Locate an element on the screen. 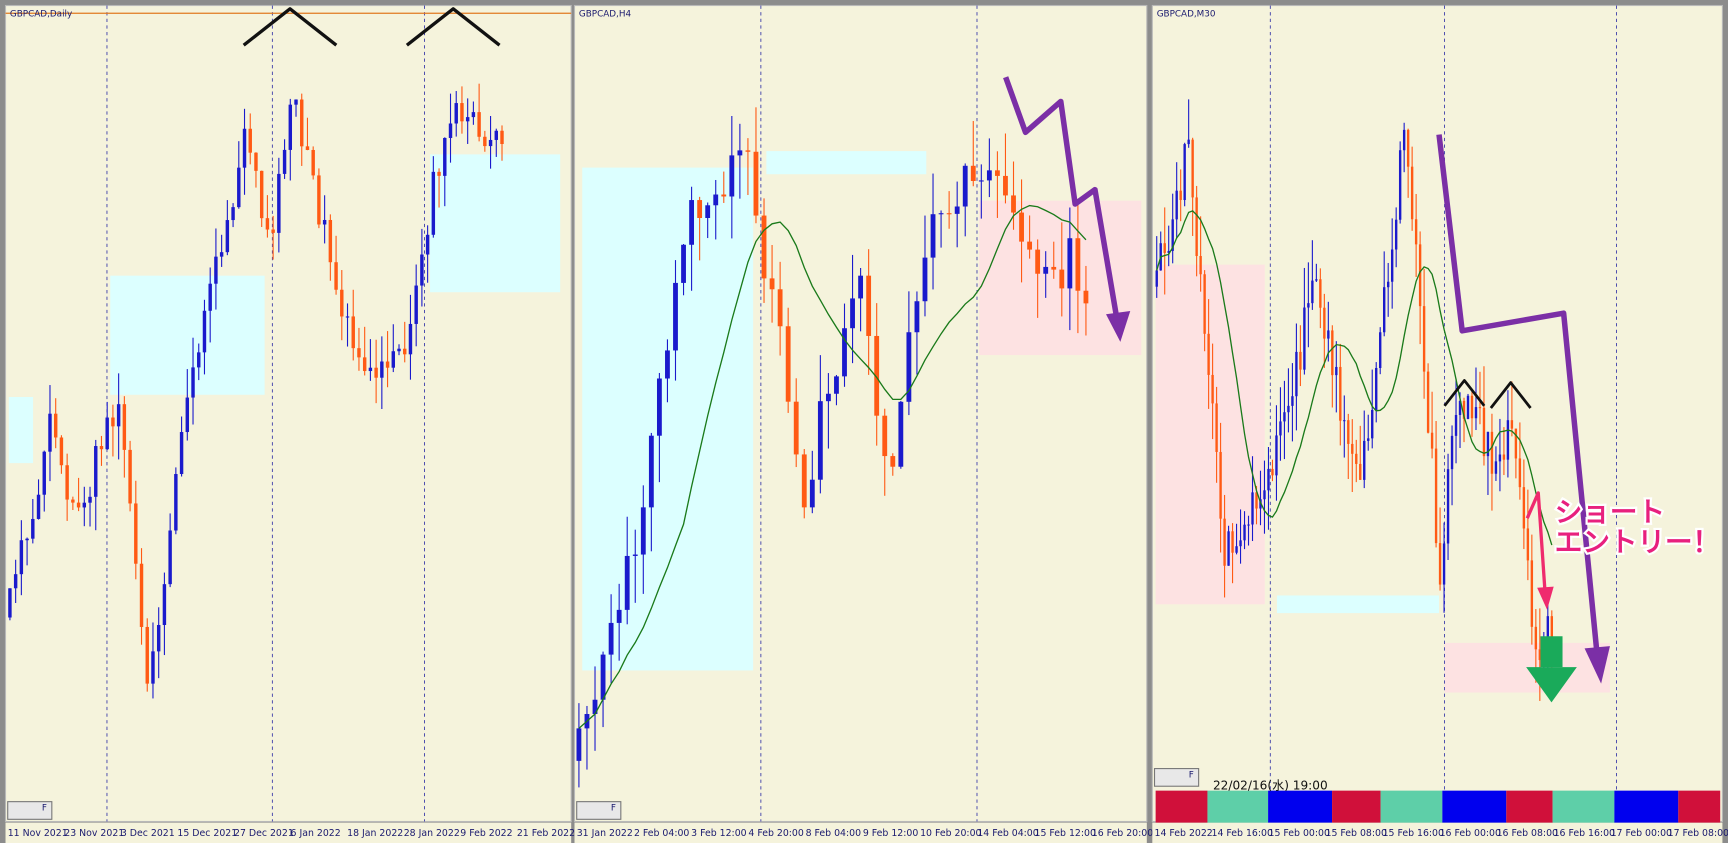  x-tick-label: 15 Feb 00:00 is located at coordinates (1299, 833).